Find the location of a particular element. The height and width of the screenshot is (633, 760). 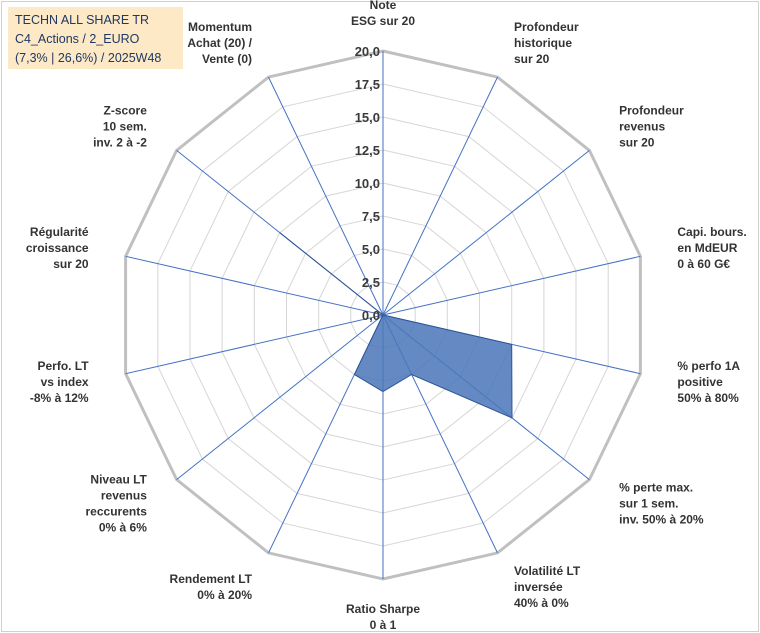

axis-label: Momentum Achat (20) / Vente (0) is located at coordinates (219, 43).